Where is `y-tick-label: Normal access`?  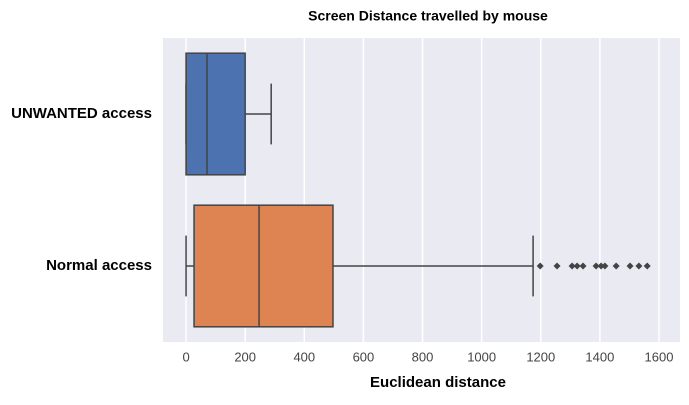 y-tick-label: Normal access is located at coordinates (99, 265).